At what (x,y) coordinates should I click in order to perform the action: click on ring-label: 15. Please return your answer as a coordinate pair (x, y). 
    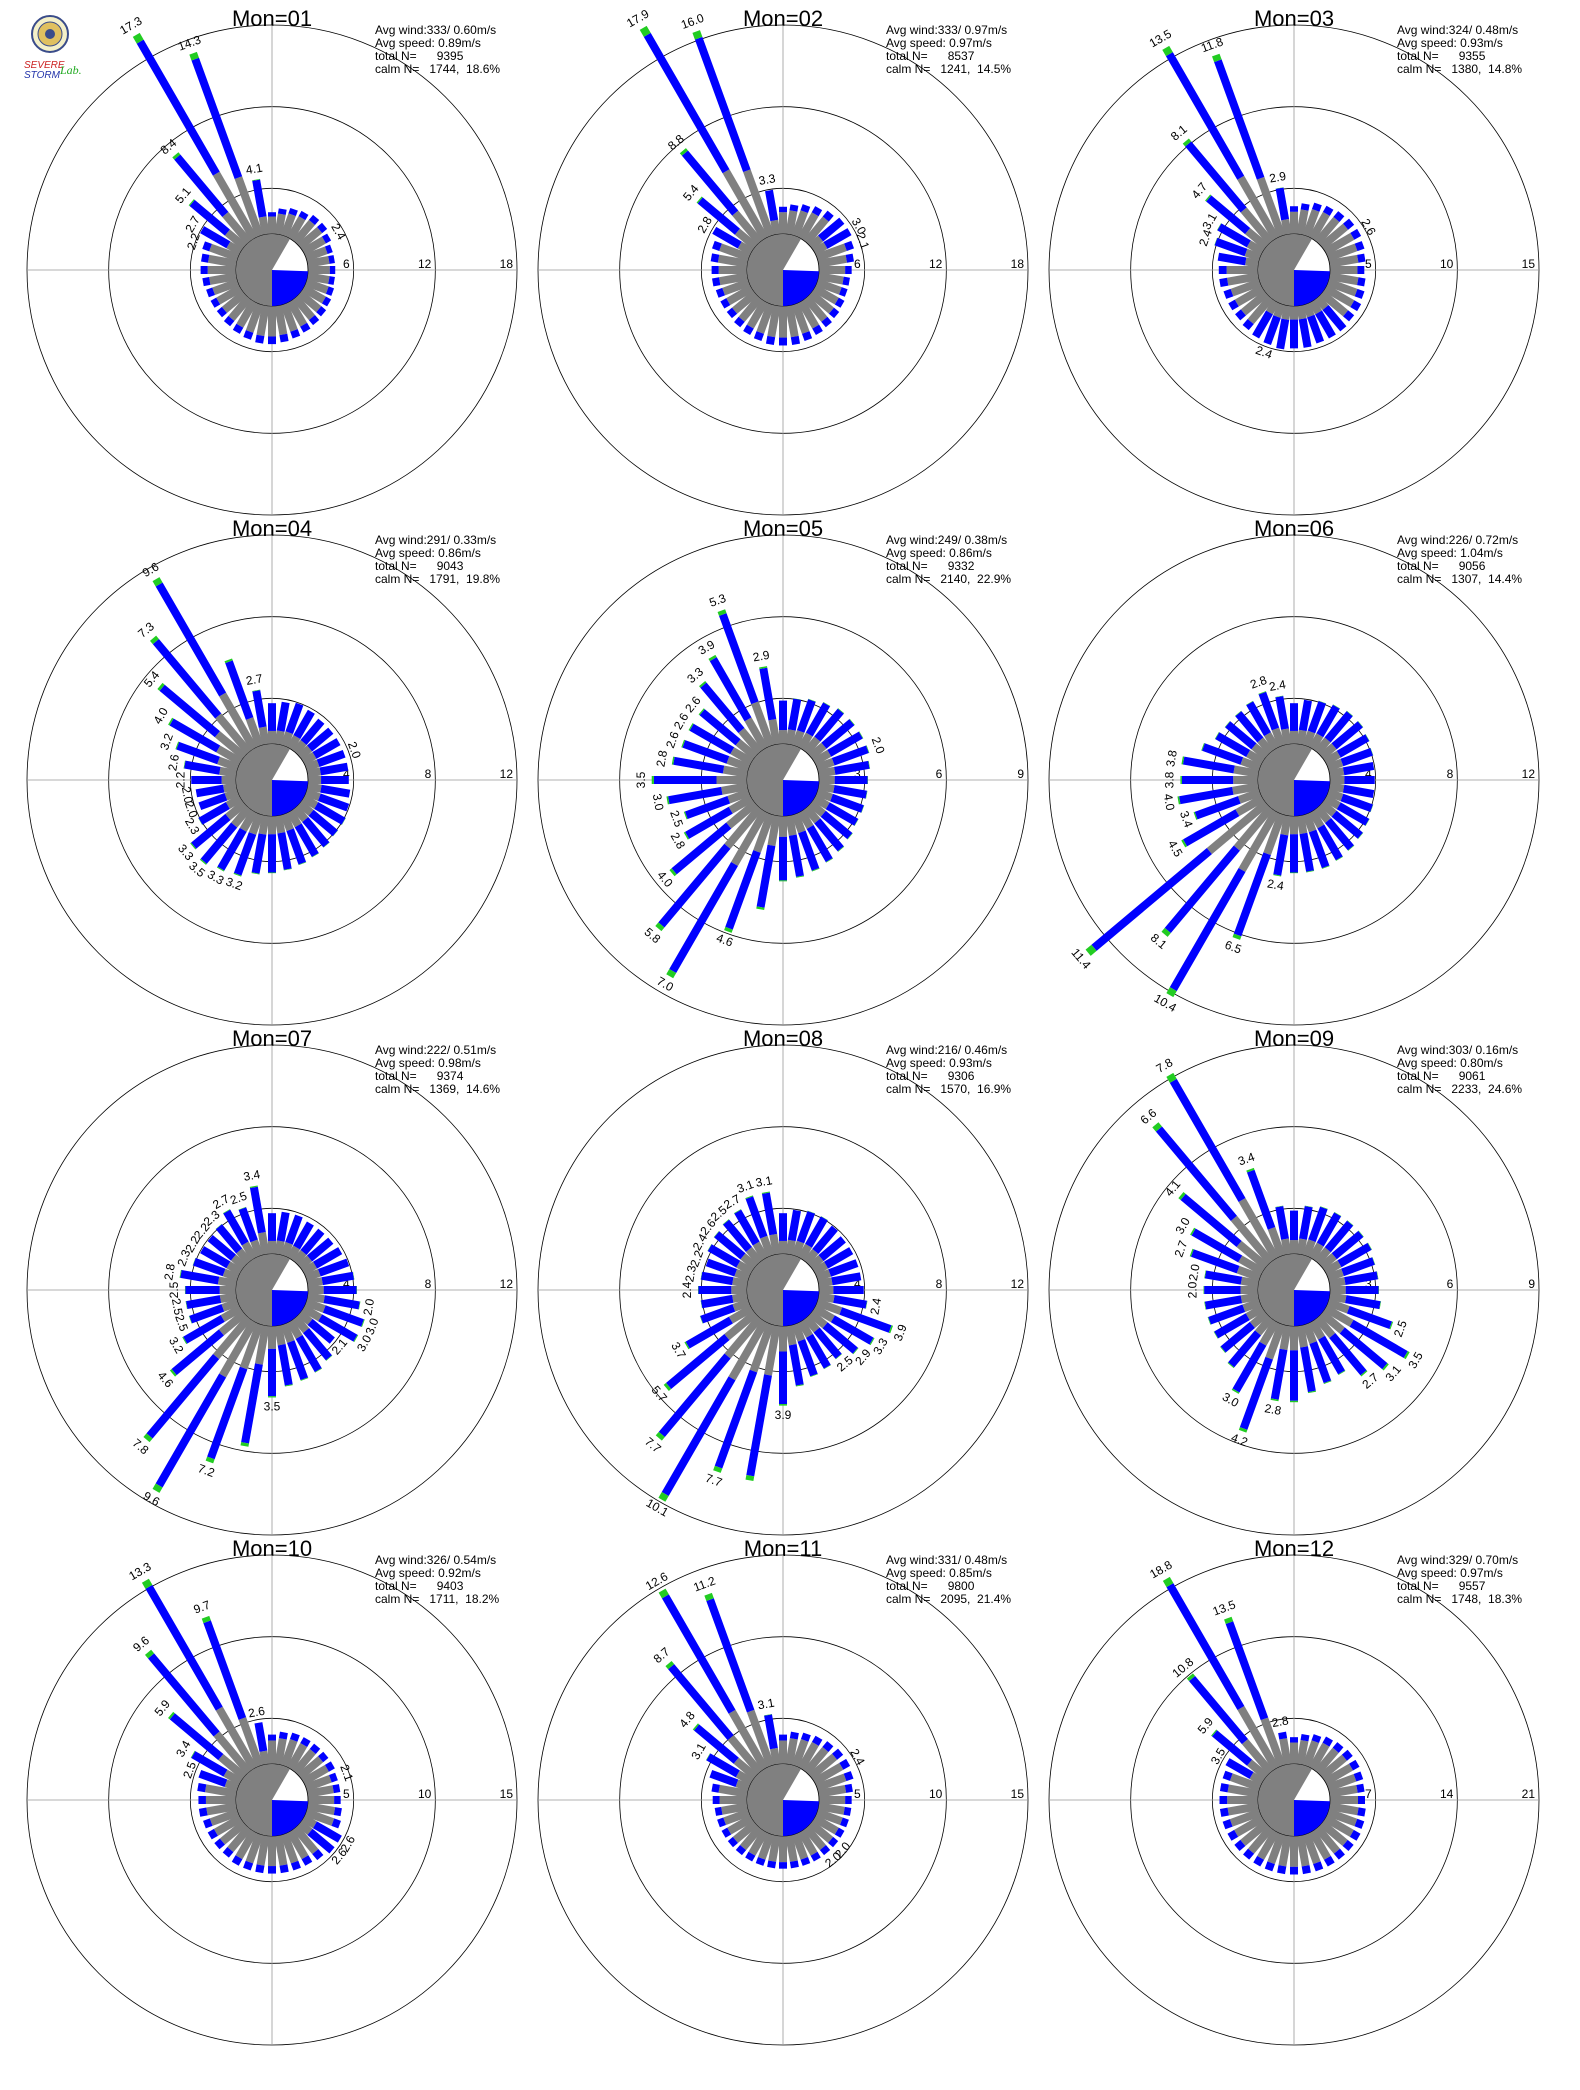
    Looking at the image, I should click on (507, 1794).